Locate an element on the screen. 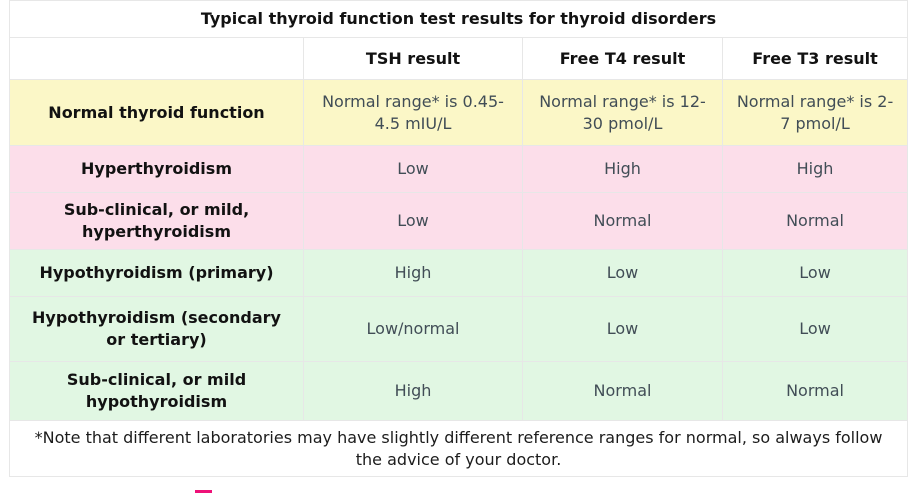  pink-dash-mark is located at coordinates (203, 491).